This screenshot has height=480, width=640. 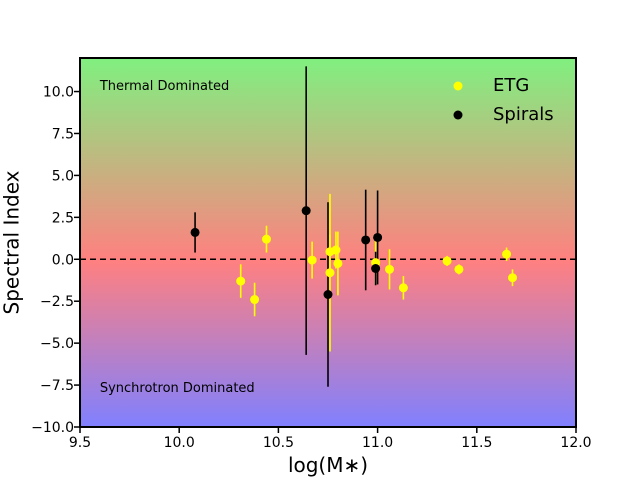 I want to click on y-axis-title: Spectral Index, so click(x=12, y=242).